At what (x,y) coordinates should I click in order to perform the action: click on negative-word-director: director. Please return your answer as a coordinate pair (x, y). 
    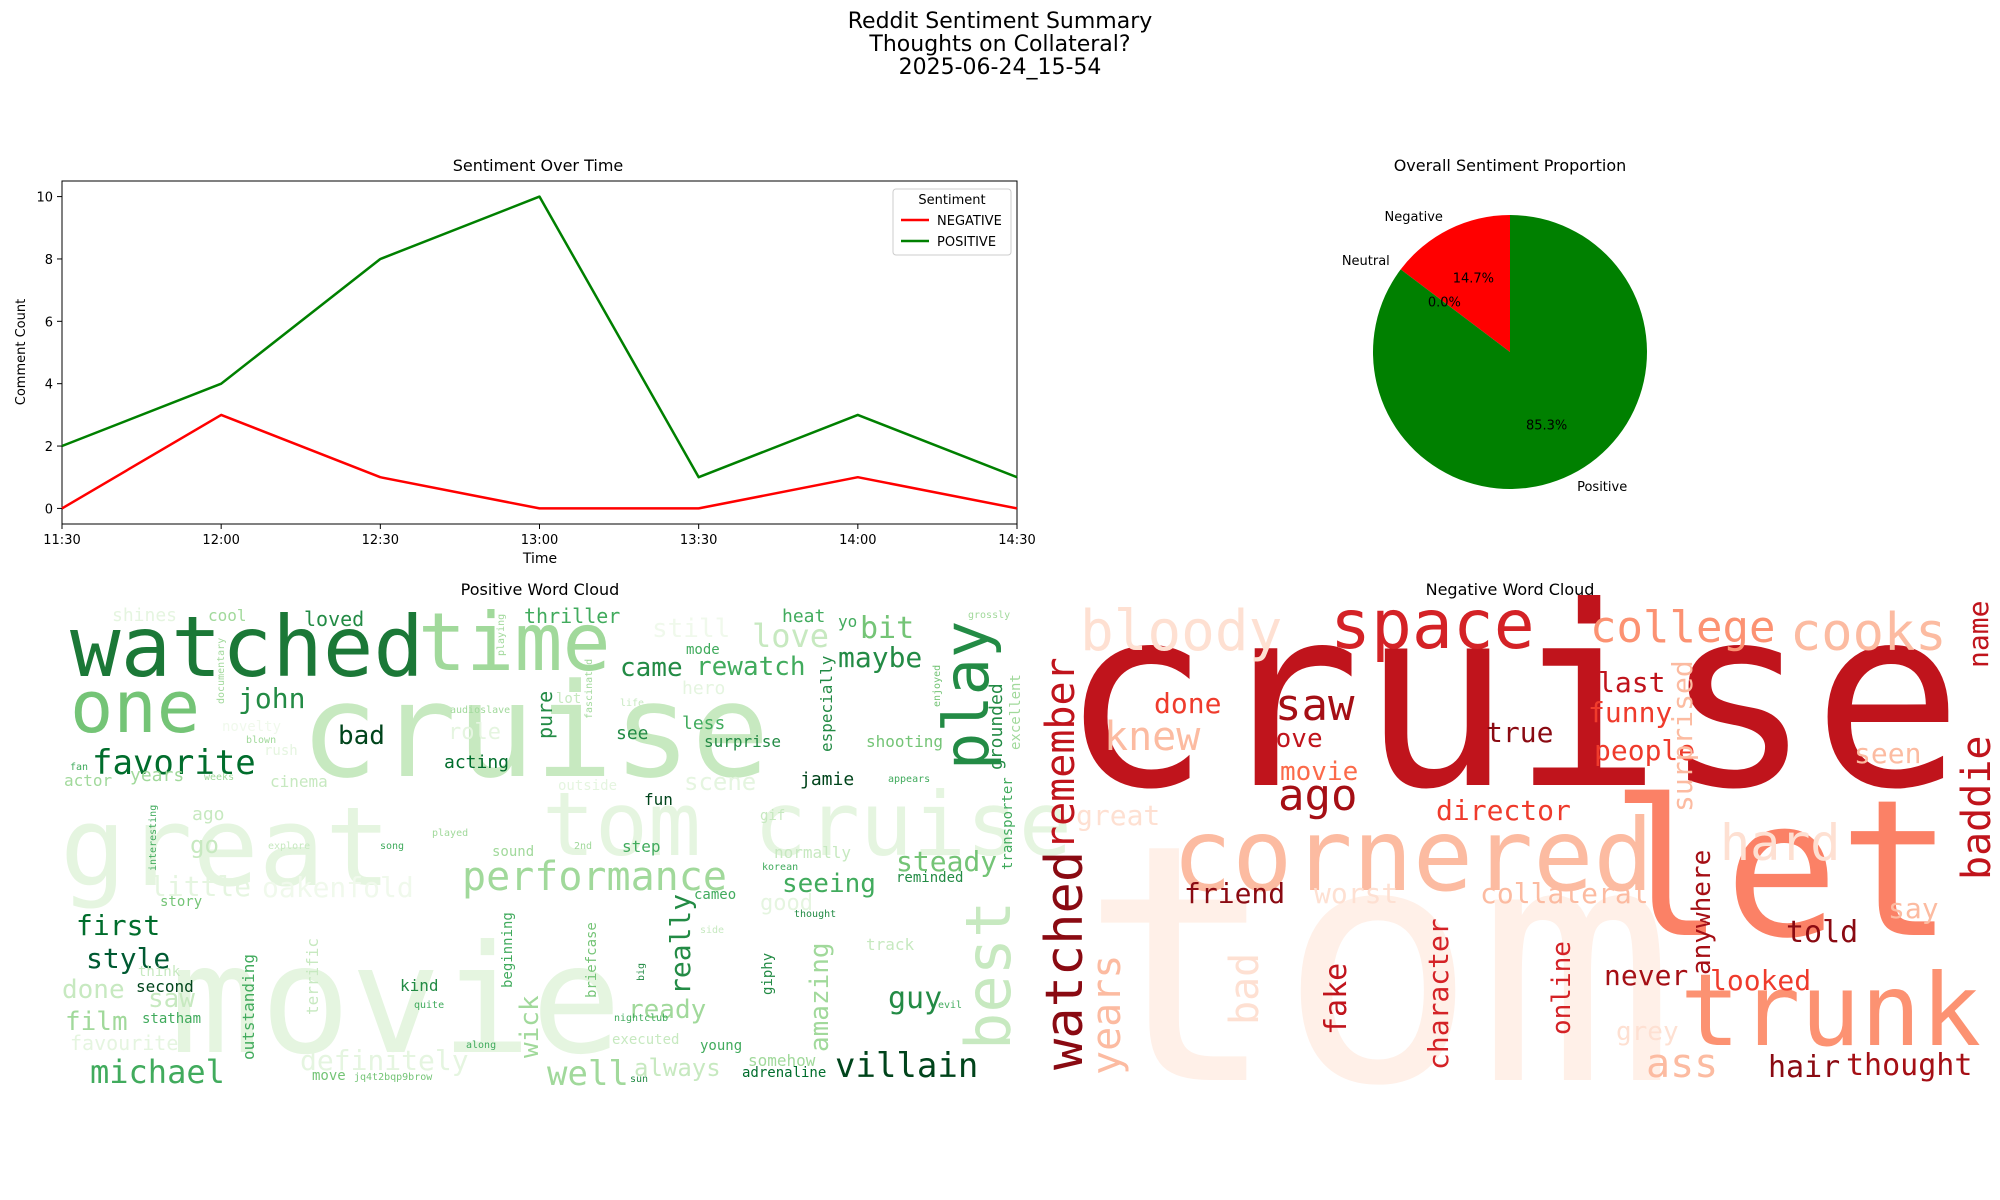
    Looking at the image, I should click on (1503, 810).